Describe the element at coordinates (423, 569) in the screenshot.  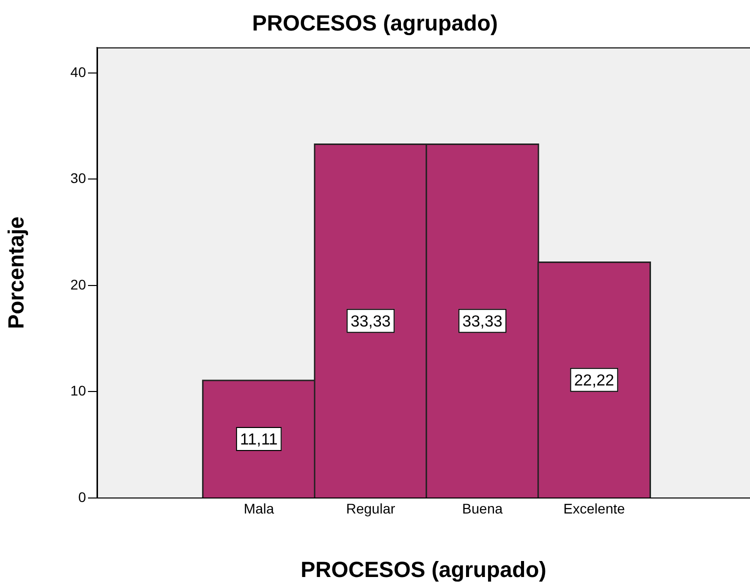
I see `x-axis-title: PROCESOS (agrupado)` at that location.